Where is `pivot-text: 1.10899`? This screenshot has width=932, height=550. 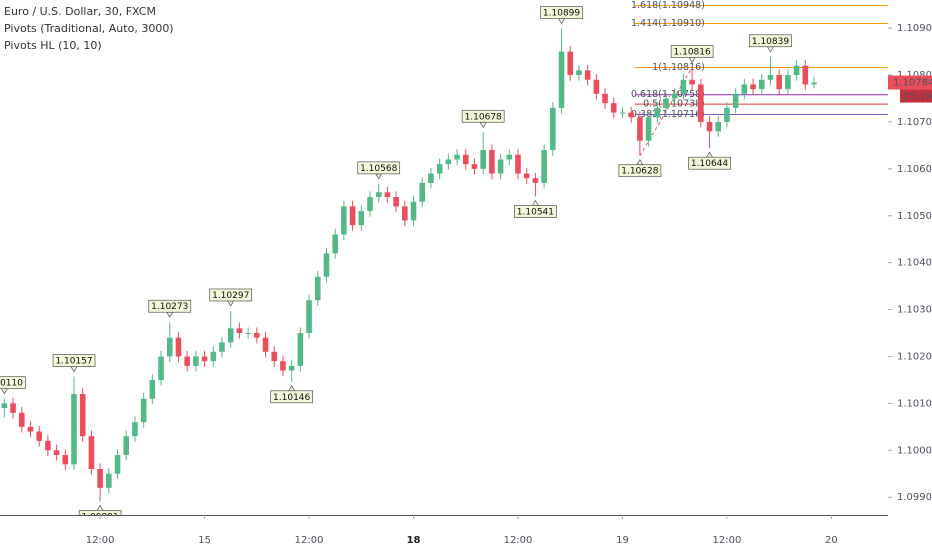 pivot-text: 1.10899 is located at coordinates (561, 14).